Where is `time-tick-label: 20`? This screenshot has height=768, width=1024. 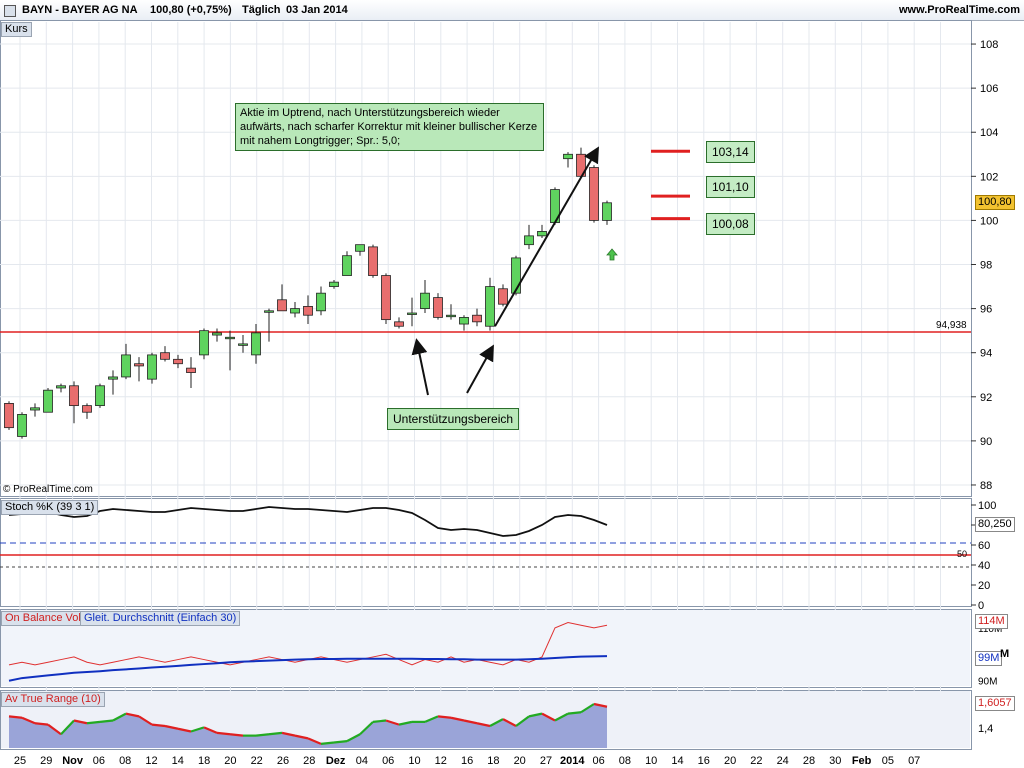
time-tick-label: 20 is located at coordinates (230, 761).